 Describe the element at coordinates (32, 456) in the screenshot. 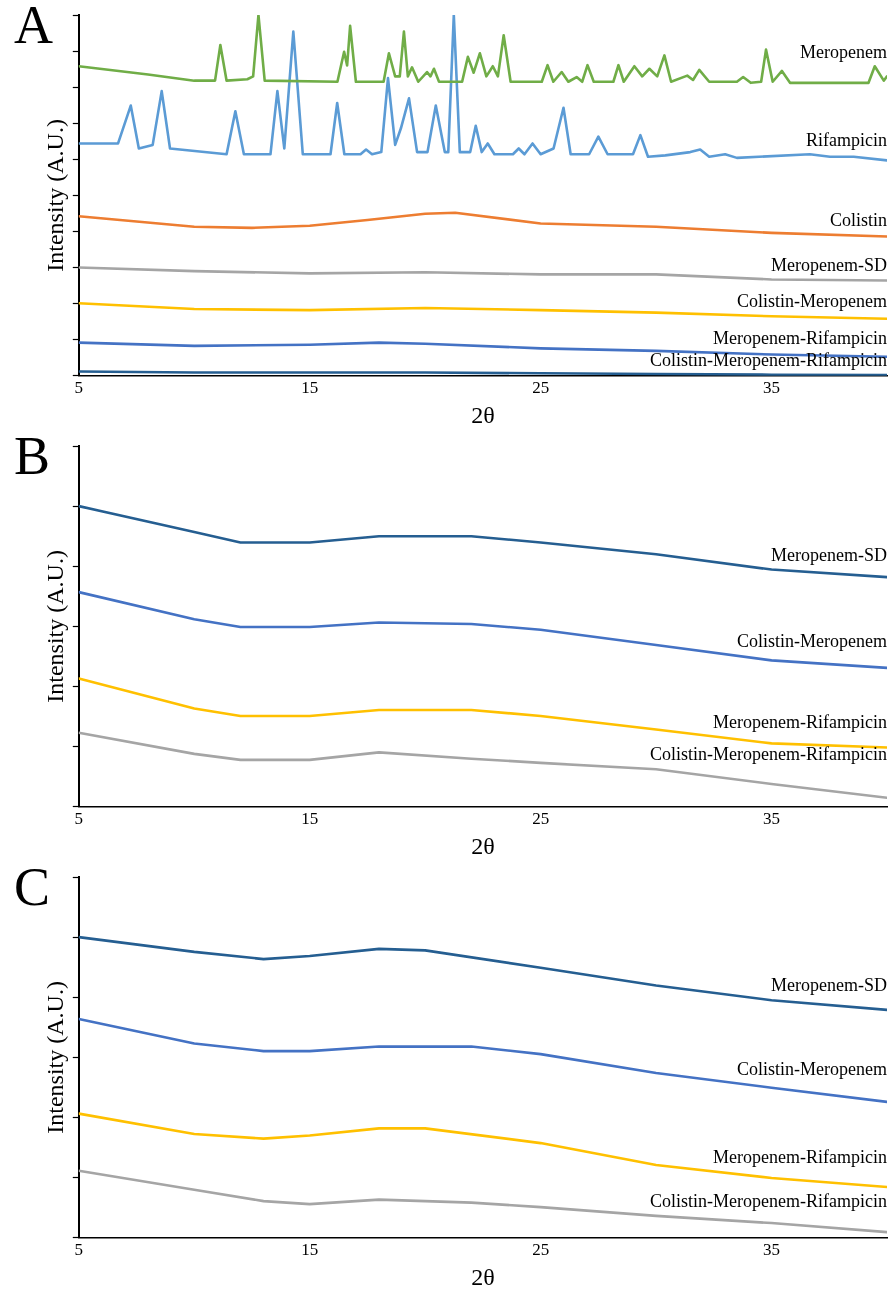

I see `chart-title: B` at that location.